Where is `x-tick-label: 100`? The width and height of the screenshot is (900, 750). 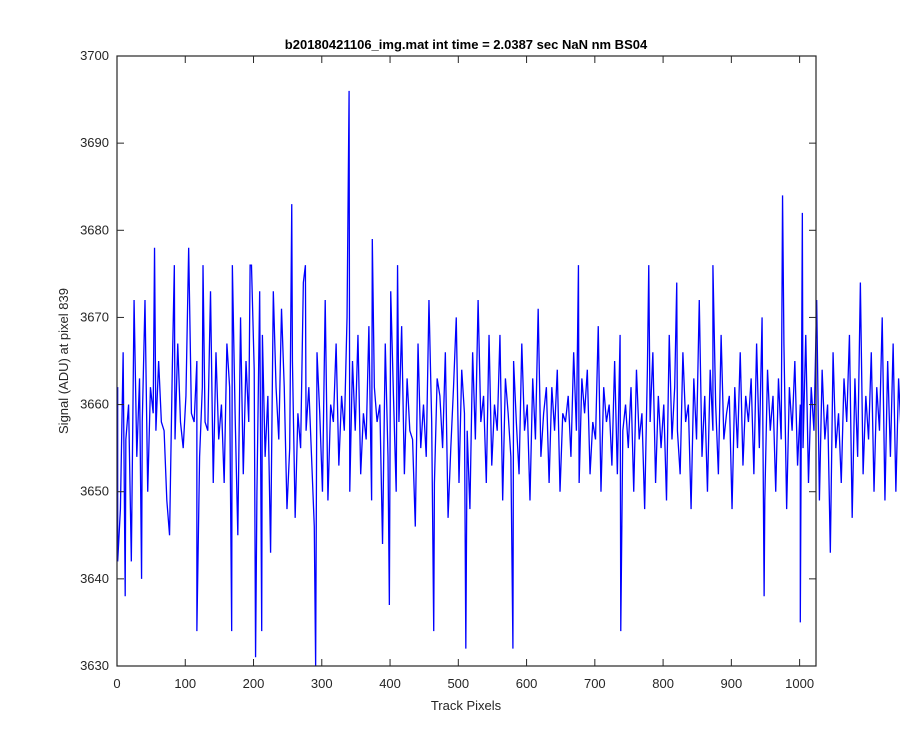 x-tick-label: 100 is located at coordinates (185, 683).